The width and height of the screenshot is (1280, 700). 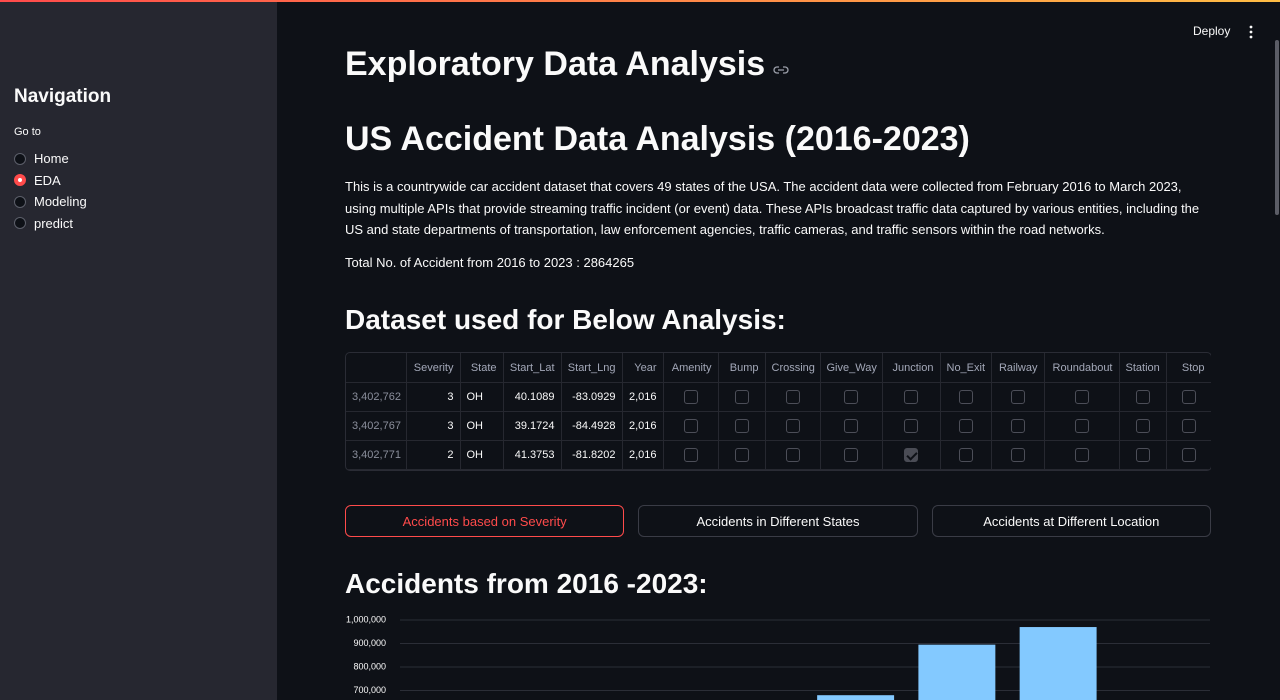 I want to click on anchor-link, so click(x=781, y=70).